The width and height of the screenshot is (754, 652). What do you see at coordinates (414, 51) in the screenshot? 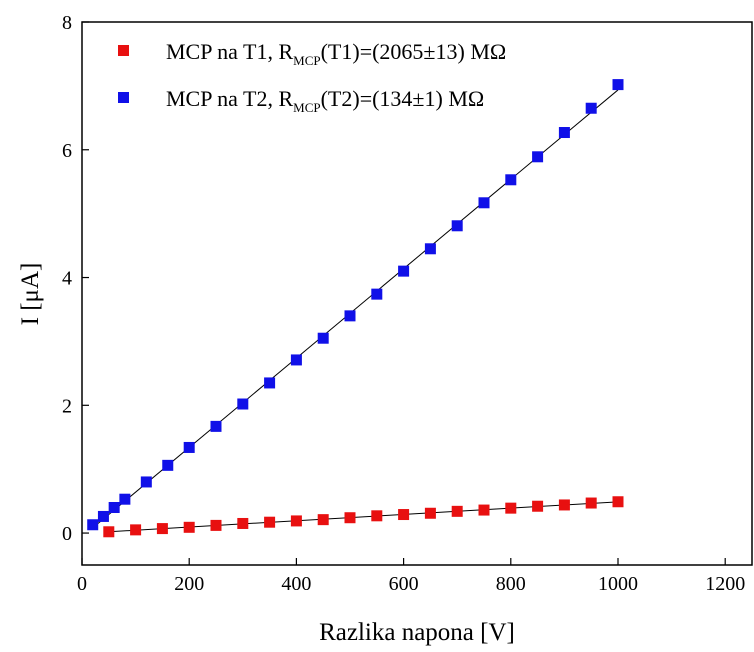
I see `legend-label-series-1-rest: (T1)=(2065±13) MΩ` at bounding box center [414, 51].